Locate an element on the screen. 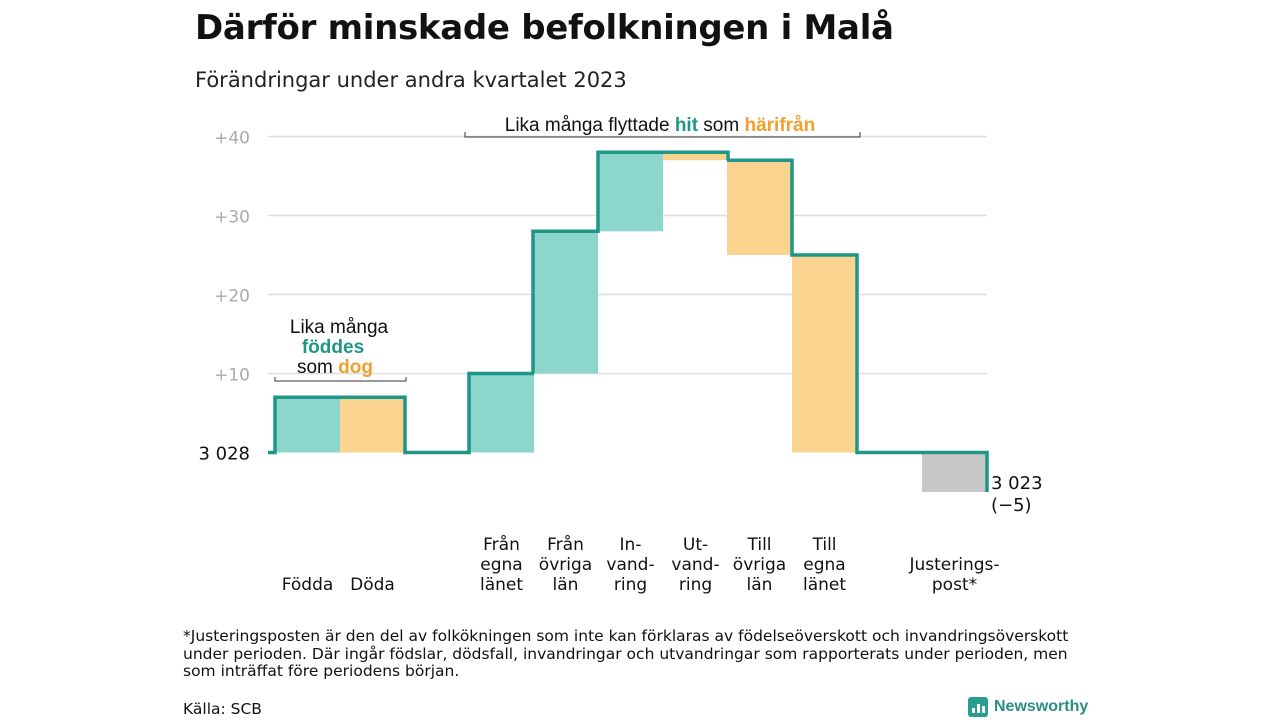 The width and height of the screenshot is (1280, 720). annotation-text-born: föddes is located at coordinates (333, 347).